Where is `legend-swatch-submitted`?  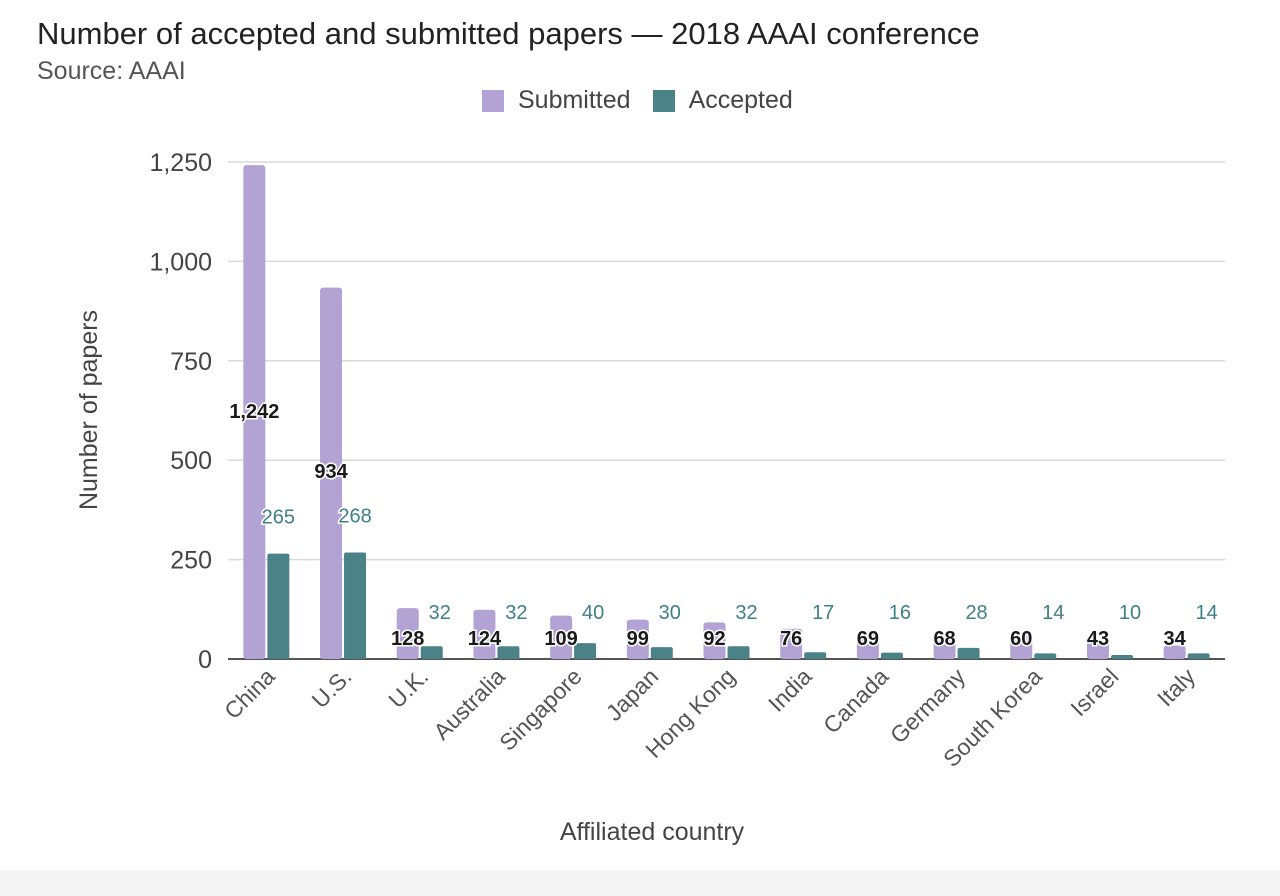
legend-swatch-submitted is located at coordinates (493, 100).